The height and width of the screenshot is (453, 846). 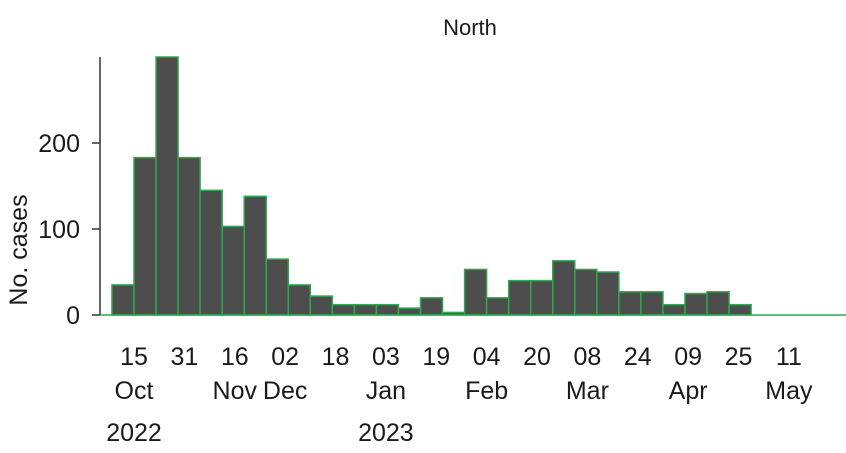 I want to click on x-tick-day: 20, so click(x=537, y=357).